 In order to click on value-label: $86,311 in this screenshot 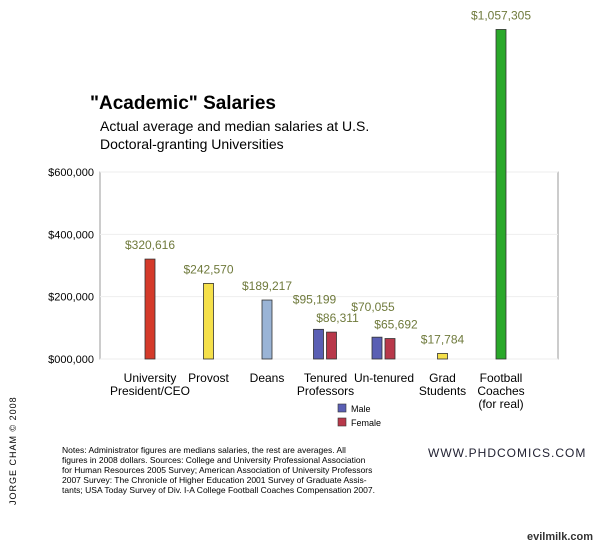, I will do `click(337, 318)`.